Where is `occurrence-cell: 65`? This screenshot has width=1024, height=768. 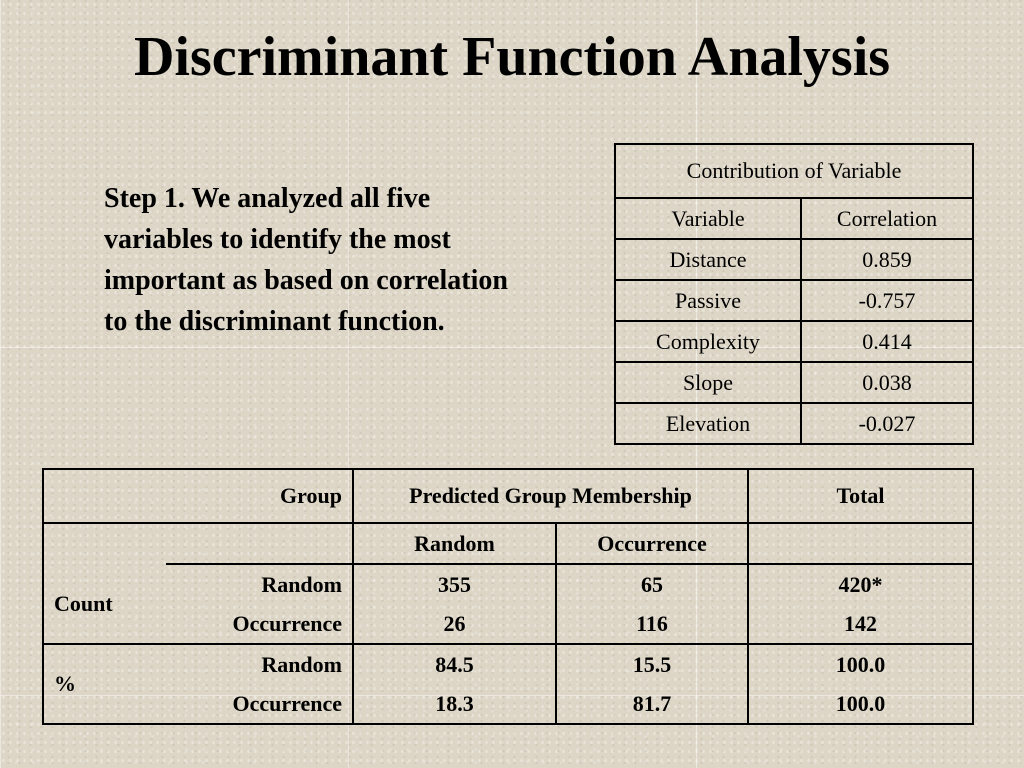 occurrence-cell: 65 is located at coordinates (652, 583).